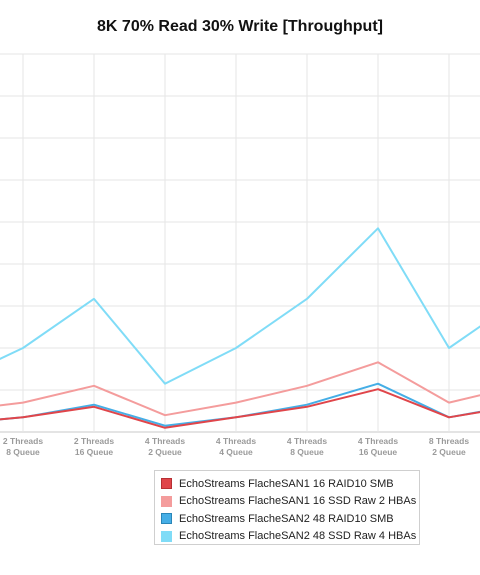 This screenshot has height=575, width=480. What do you see at coordinates (298, 536) in the screenshot?
I see `legend-label: EchoStreams FlacheSAN2 48 SSD Raw 4 HBAs` at bounding box center [298, 536].